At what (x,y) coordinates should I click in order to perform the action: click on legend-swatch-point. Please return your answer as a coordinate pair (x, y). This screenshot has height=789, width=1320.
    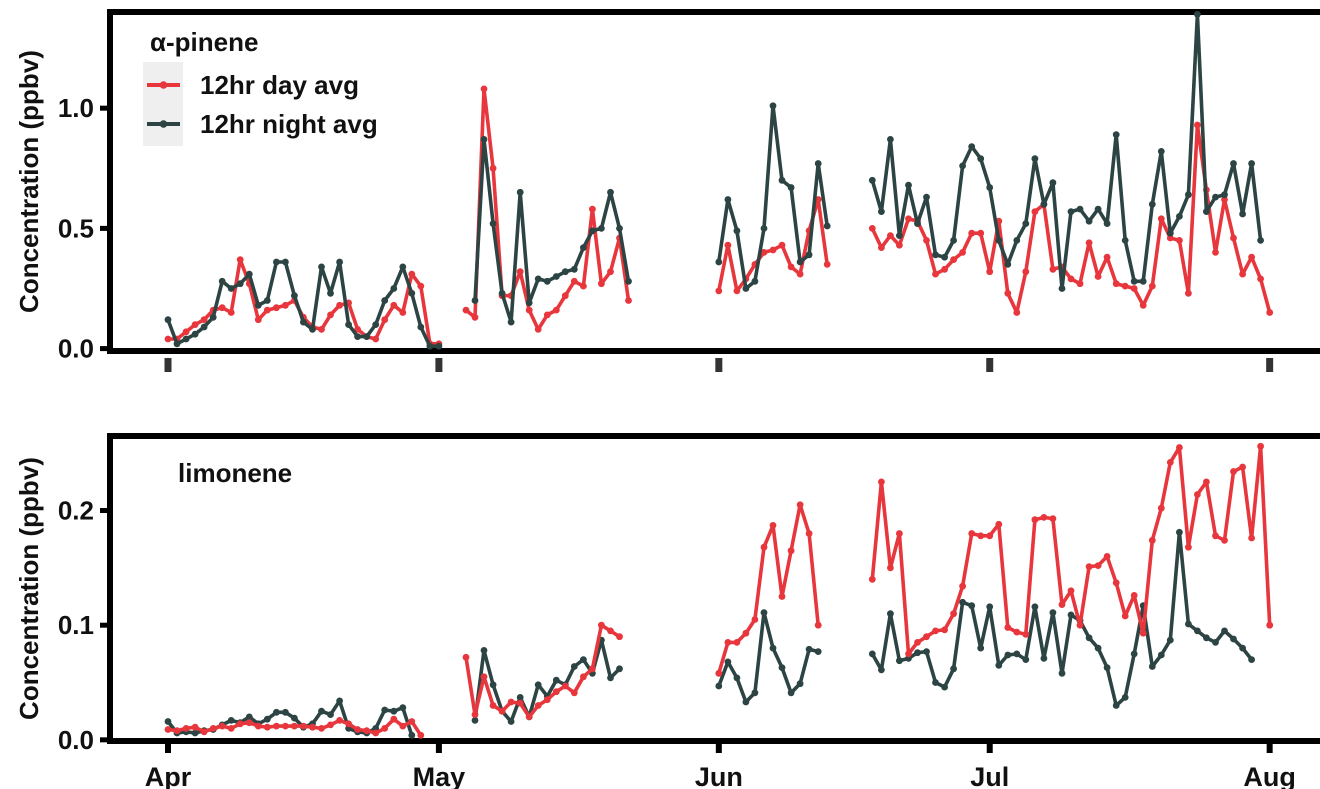
    Looking at the image, I should click on (163, 85).